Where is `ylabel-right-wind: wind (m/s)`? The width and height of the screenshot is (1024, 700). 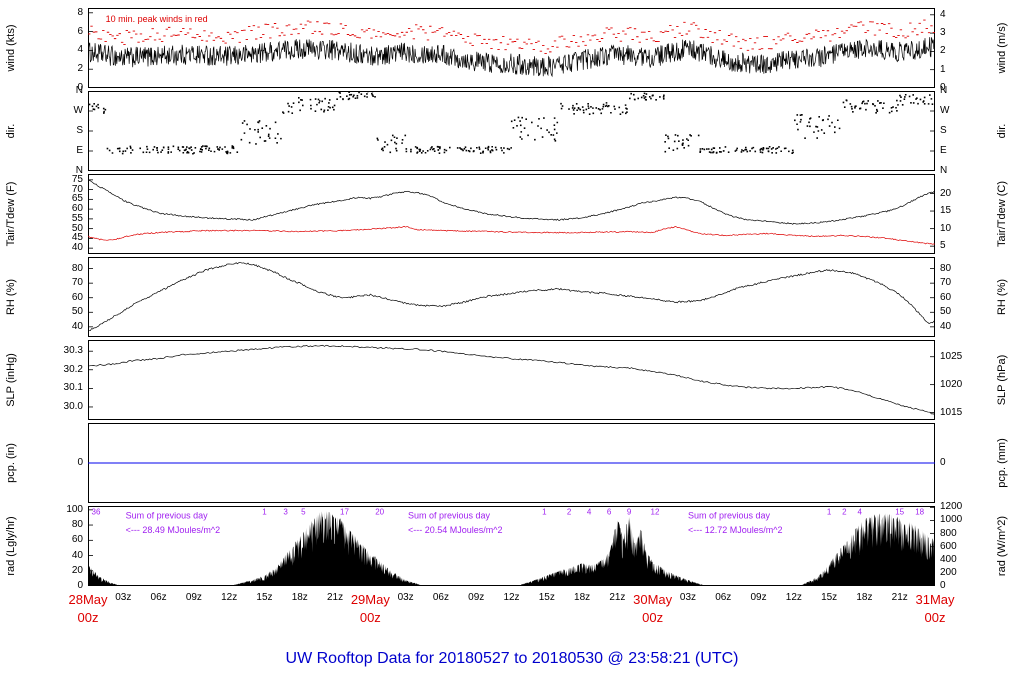
ylabel-right-wind: wind (m/s) is located at coordinates (1001, 48).